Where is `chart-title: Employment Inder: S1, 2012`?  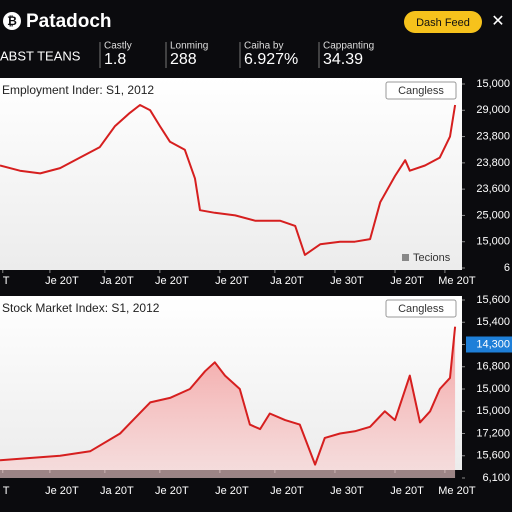
chart-title: Employment Inder: S1, 2012 is located at coordinates (78, 90).